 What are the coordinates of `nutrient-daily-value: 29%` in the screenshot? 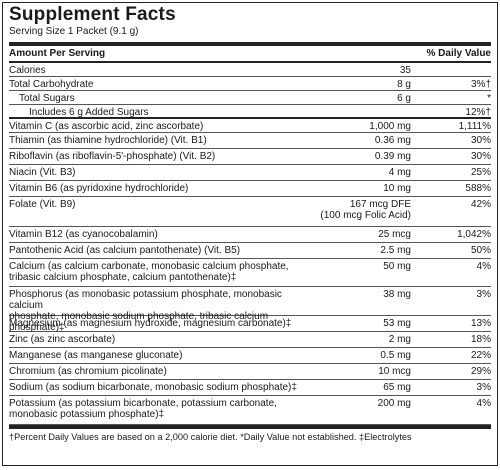 It's located at (480, 371).